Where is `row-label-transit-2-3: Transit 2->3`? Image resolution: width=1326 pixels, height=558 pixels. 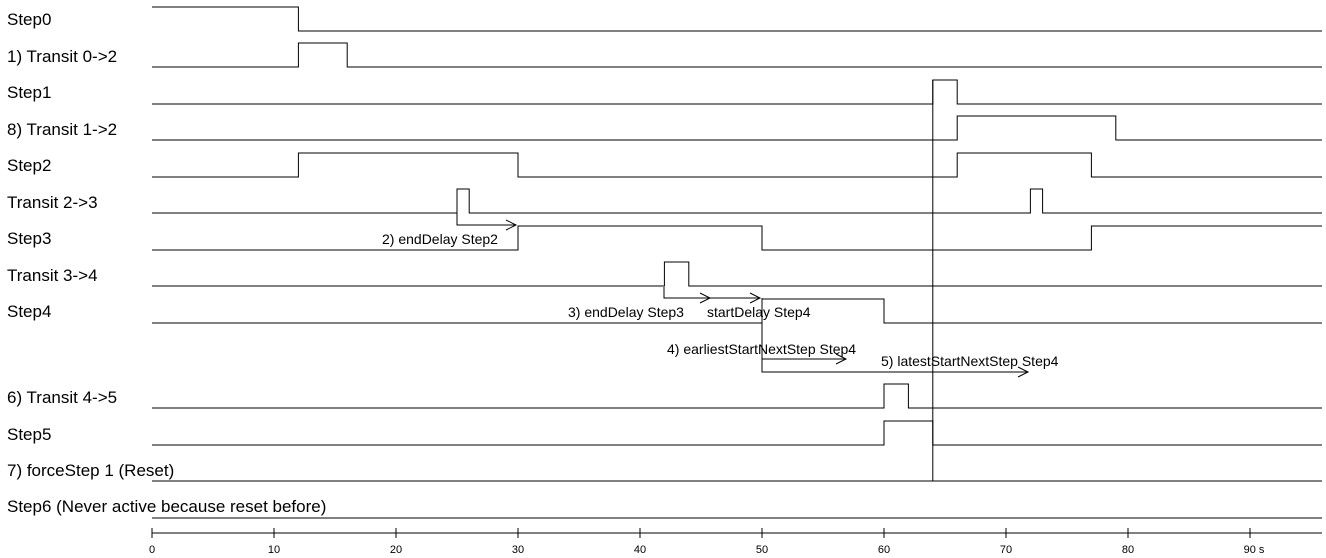 row-label-transit-2-3: Transit 2->3 is located at coordinates (52, 202).